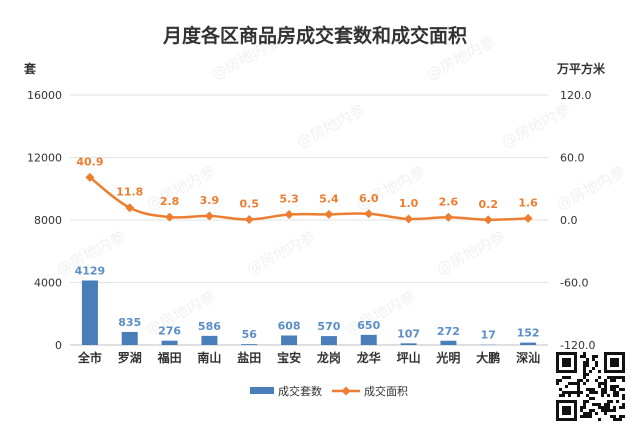 The width and height of the screenshot is (631, 437). Describe the element at coordinates (329, 357) in the screenshot. I see `x-category-label: 龙岗` at that location.